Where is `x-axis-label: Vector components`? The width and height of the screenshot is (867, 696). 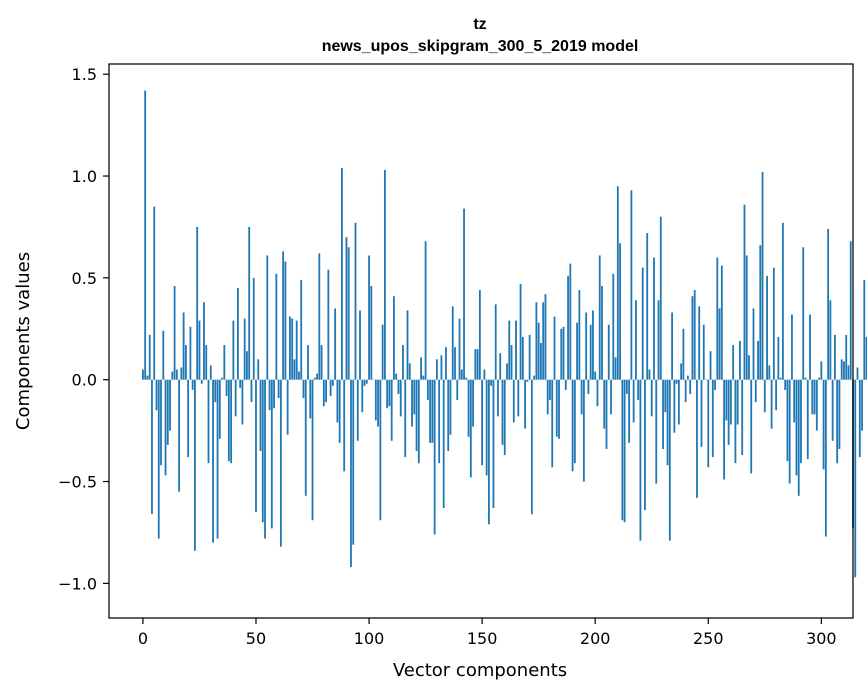 x-axis-label: Vector components is located at coordinates (480, 670).